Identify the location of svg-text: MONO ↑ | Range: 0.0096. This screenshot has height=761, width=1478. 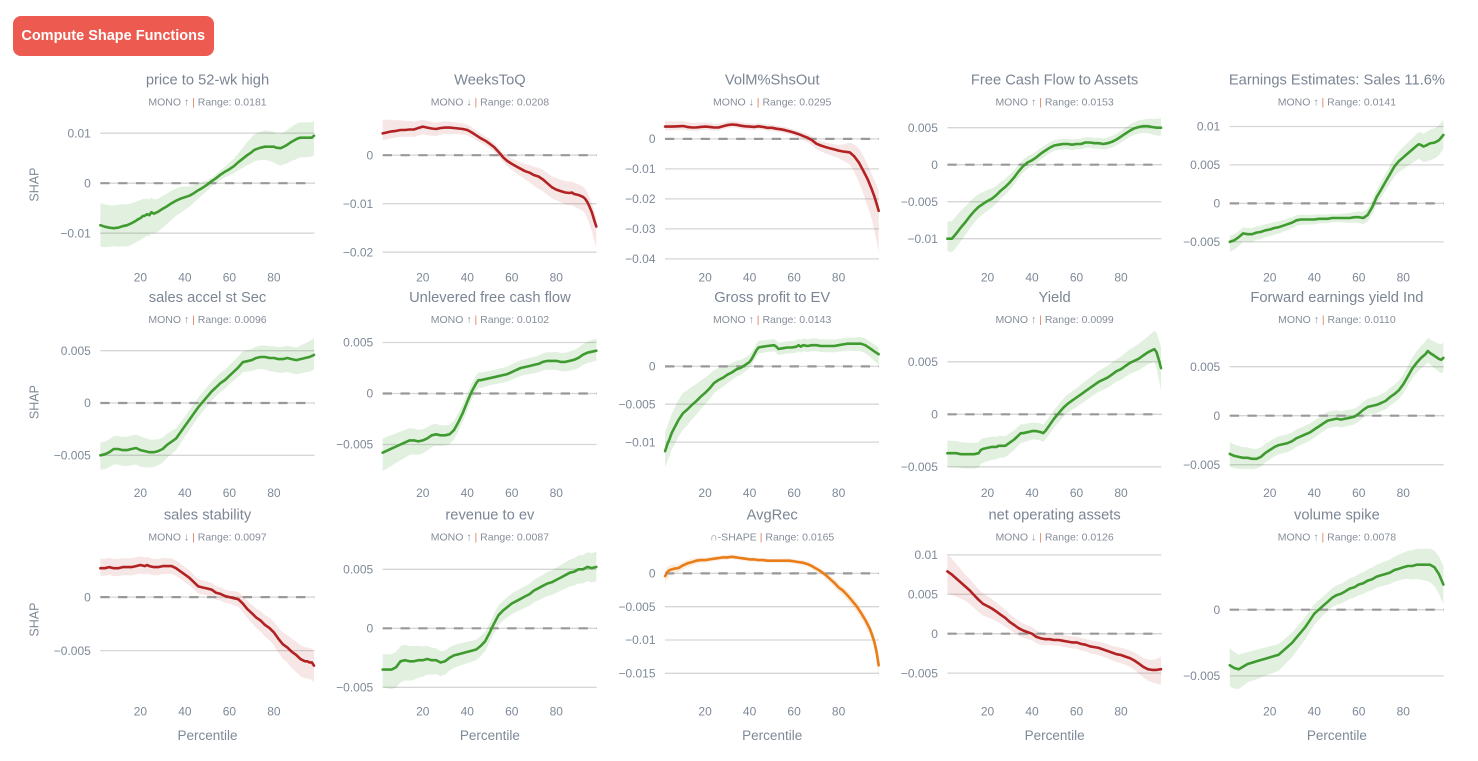
(207, 320).